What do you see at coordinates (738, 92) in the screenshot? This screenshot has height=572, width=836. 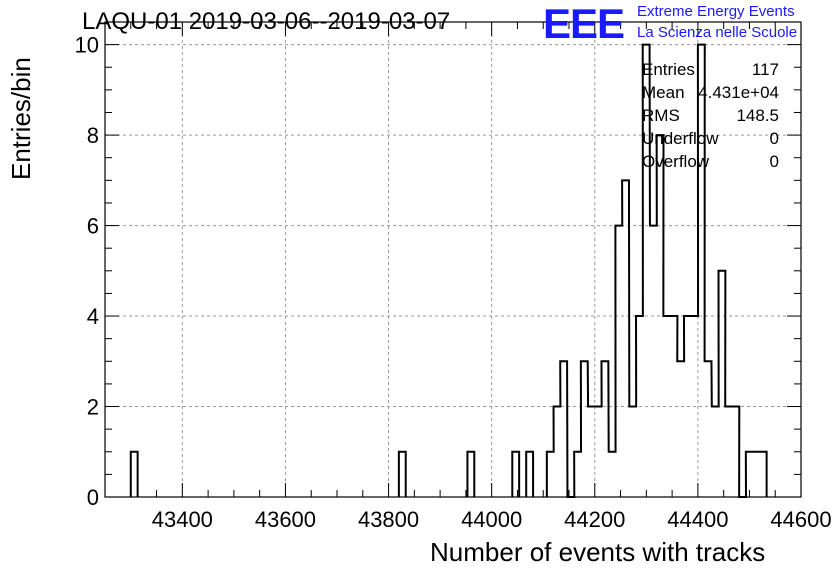 I see `stat-value-mean: 4.431e+04` at bounding box center [738, 92].